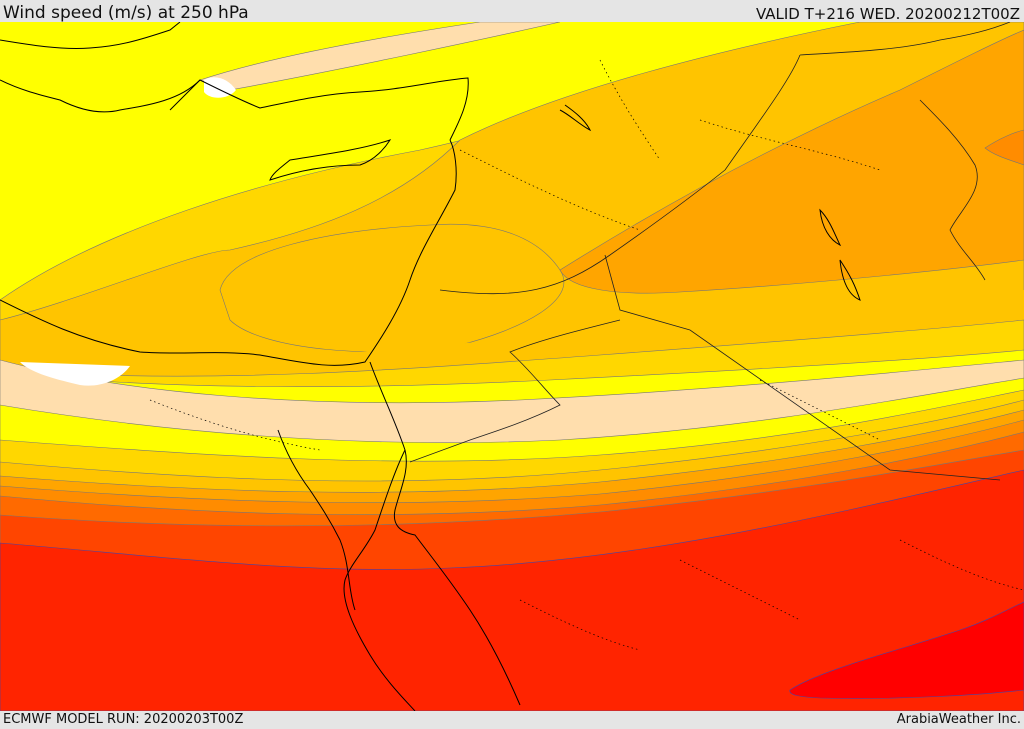  I want to click on map-title: Wind speed (m/s) at 250 hPa, so click(126, 13).